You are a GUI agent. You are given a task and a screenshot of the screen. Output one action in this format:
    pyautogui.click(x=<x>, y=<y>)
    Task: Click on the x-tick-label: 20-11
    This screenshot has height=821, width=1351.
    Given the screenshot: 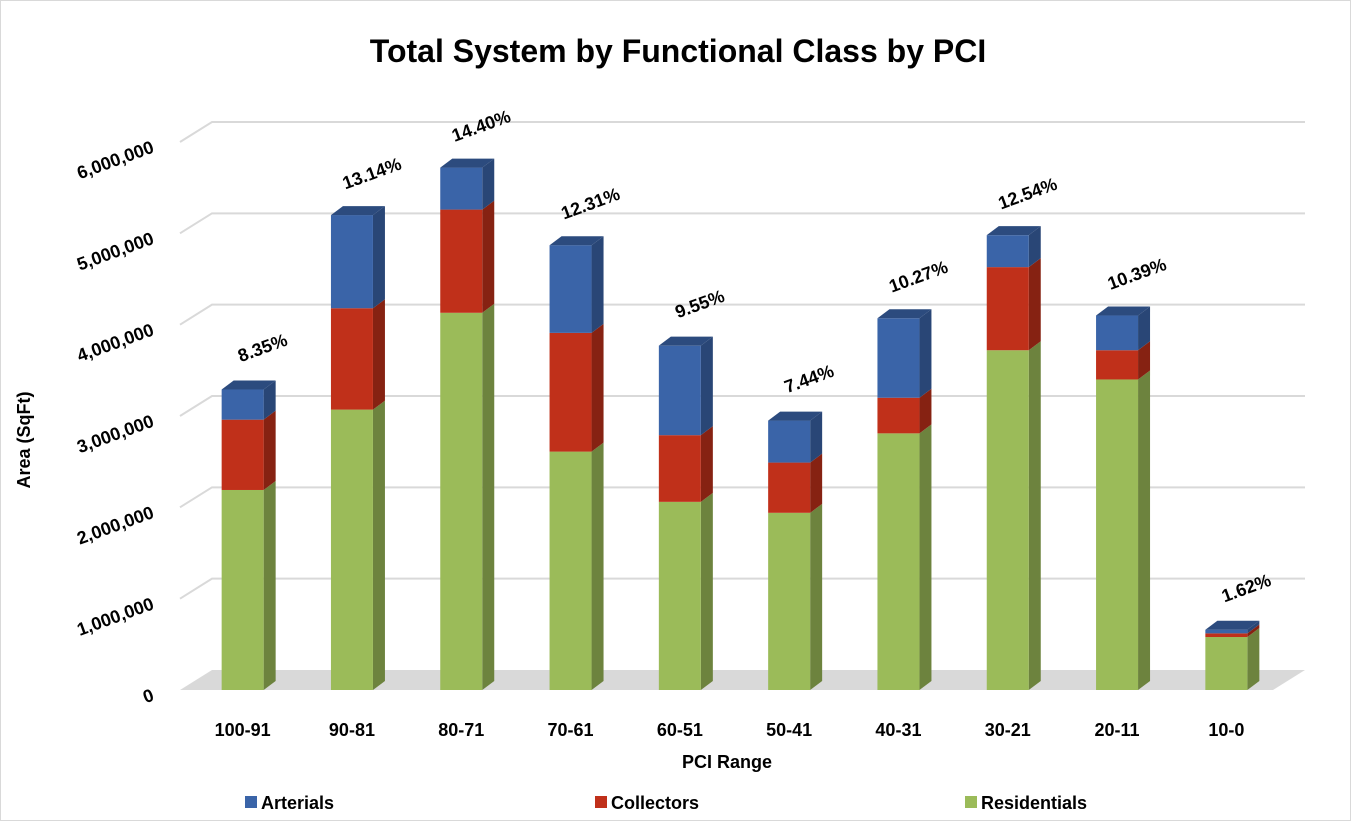 What is the action you would take?
    pyautogui.click(x=1117, y=730)
    